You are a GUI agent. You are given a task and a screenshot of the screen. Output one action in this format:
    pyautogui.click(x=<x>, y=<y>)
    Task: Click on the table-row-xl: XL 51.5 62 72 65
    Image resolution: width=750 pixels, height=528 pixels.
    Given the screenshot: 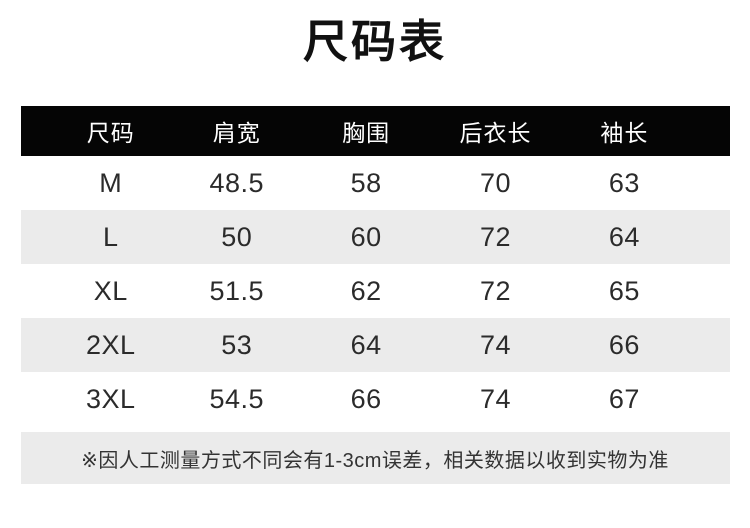 What is the action you would take?
    pyautogui.click(x=375, y=291)
    